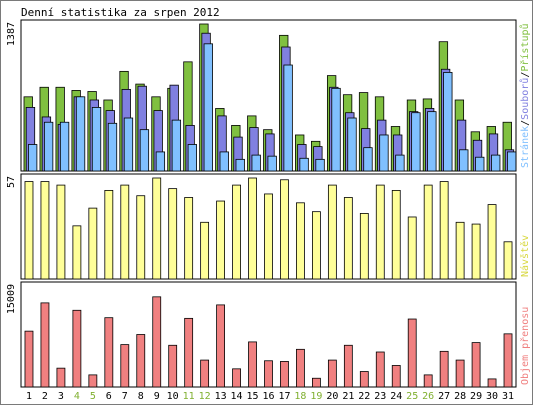 Image resolution: width=533 pixels, height=410 pixels. What do you see at coordinates (125, 396) in the screenshot?
I see `x-tick-label: 7` at bounding box center [125, 396].